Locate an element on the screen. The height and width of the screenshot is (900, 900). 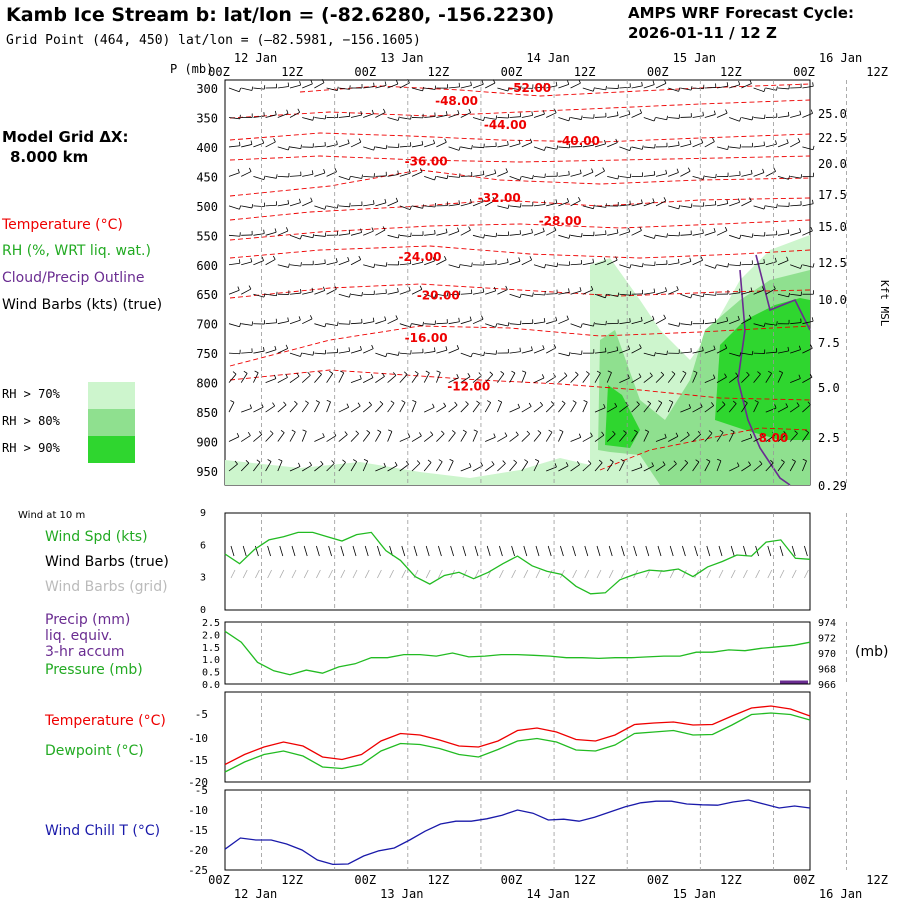
kft-tick-label: 7.5 is located at coordinates (829, 343).